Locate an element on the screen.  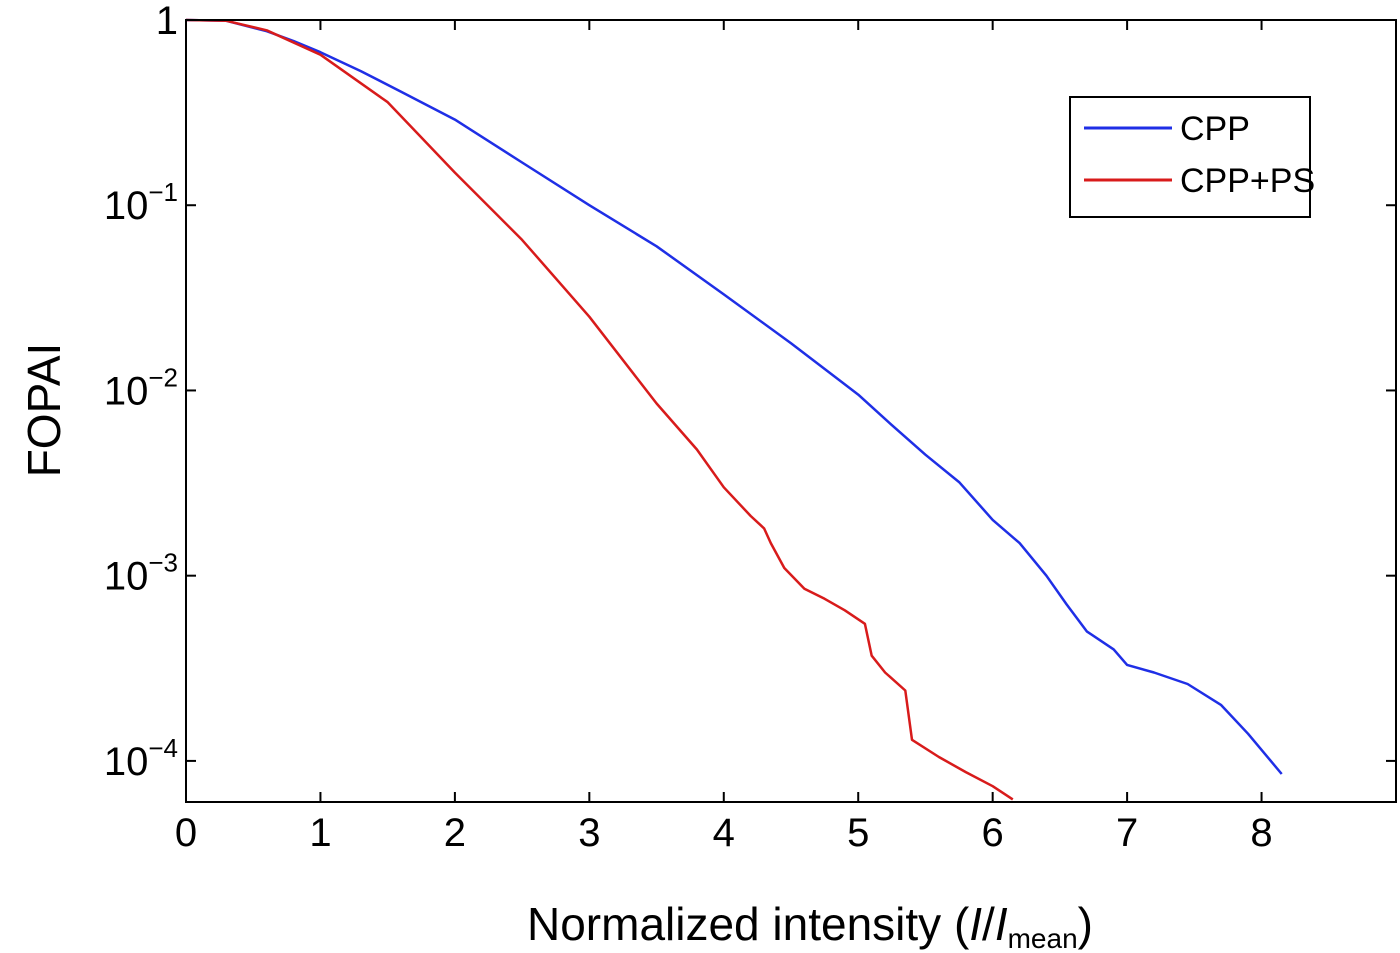
x-tick-label: 5 is located at coordinates (858, 833).